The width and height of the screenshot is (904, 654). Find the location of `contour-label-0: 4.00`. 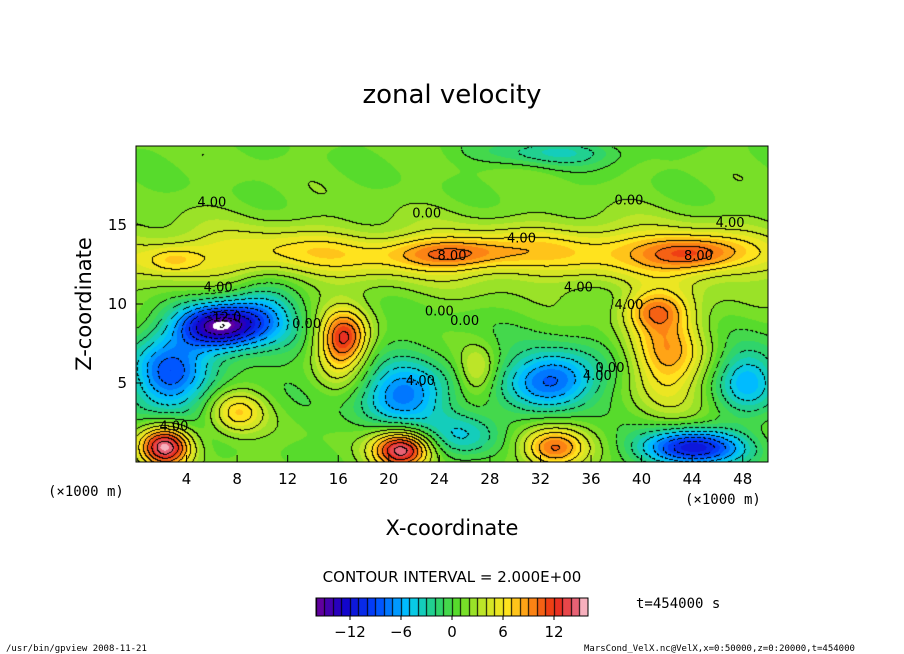

contour-label-0: 4.00 is located at coordinates (211, 202).